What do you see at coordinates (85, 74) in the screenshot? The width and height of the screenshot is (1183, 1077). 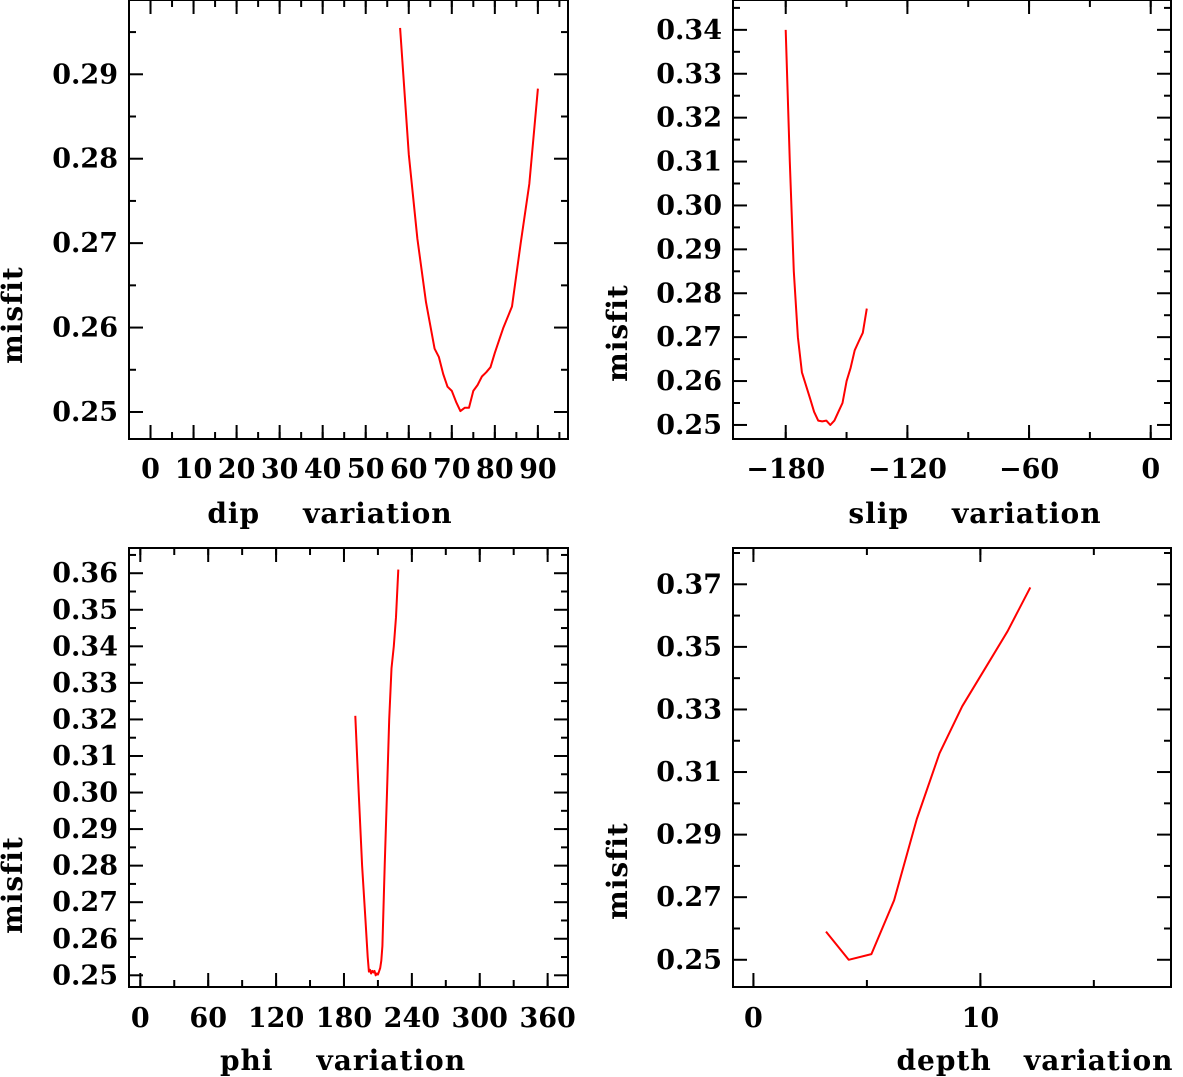 I see `dip-ytick-label: 0.29` at bounding box center [85, 74].